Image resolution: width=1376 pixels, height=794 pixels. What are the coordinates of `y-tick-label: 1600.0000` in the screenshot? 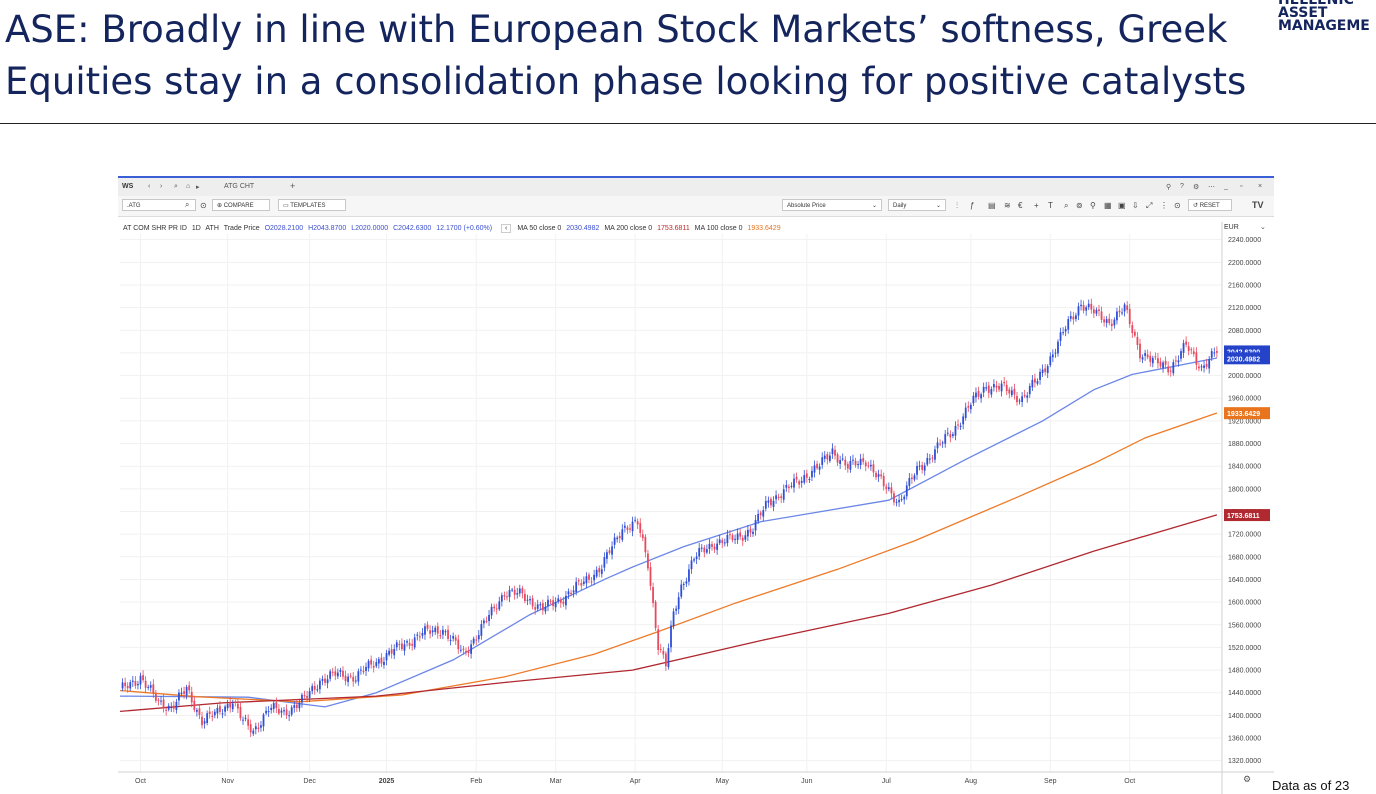 It's located at (1244, 603).